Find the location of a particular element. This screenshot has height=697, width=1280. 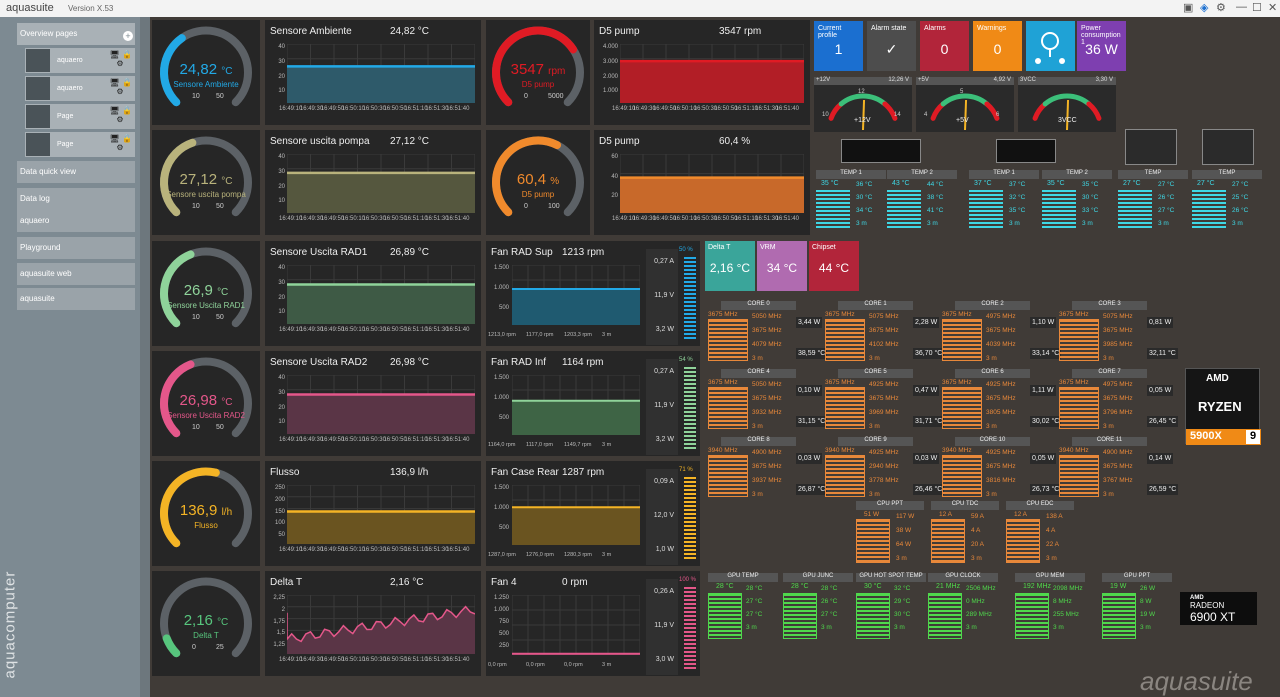

sidebar-page-0: aquaero 🖥 🔒 ⚙ is located at coordinates (80, 60).